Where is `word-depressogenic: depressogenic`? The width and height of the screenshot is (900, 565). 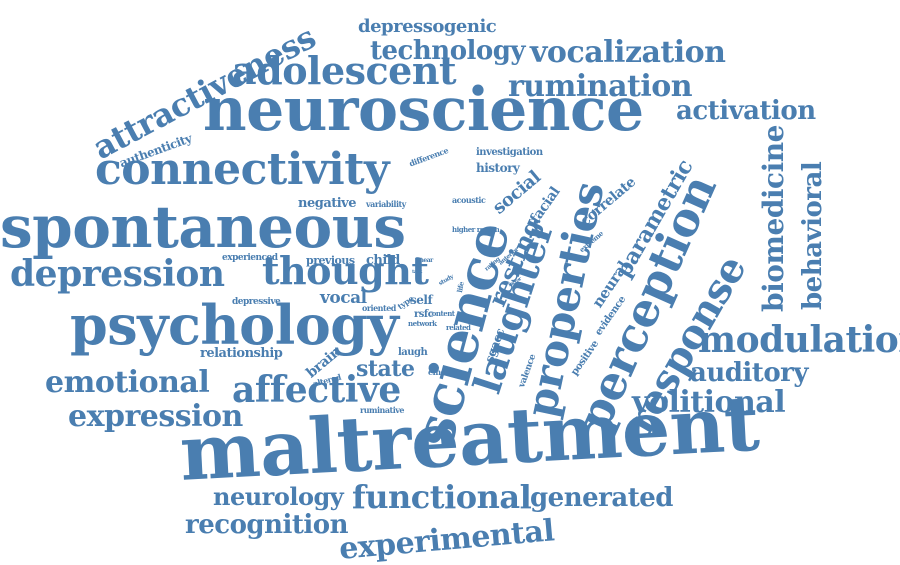 word-depressogenic: depressogenic is located at coordinates (427, 26).